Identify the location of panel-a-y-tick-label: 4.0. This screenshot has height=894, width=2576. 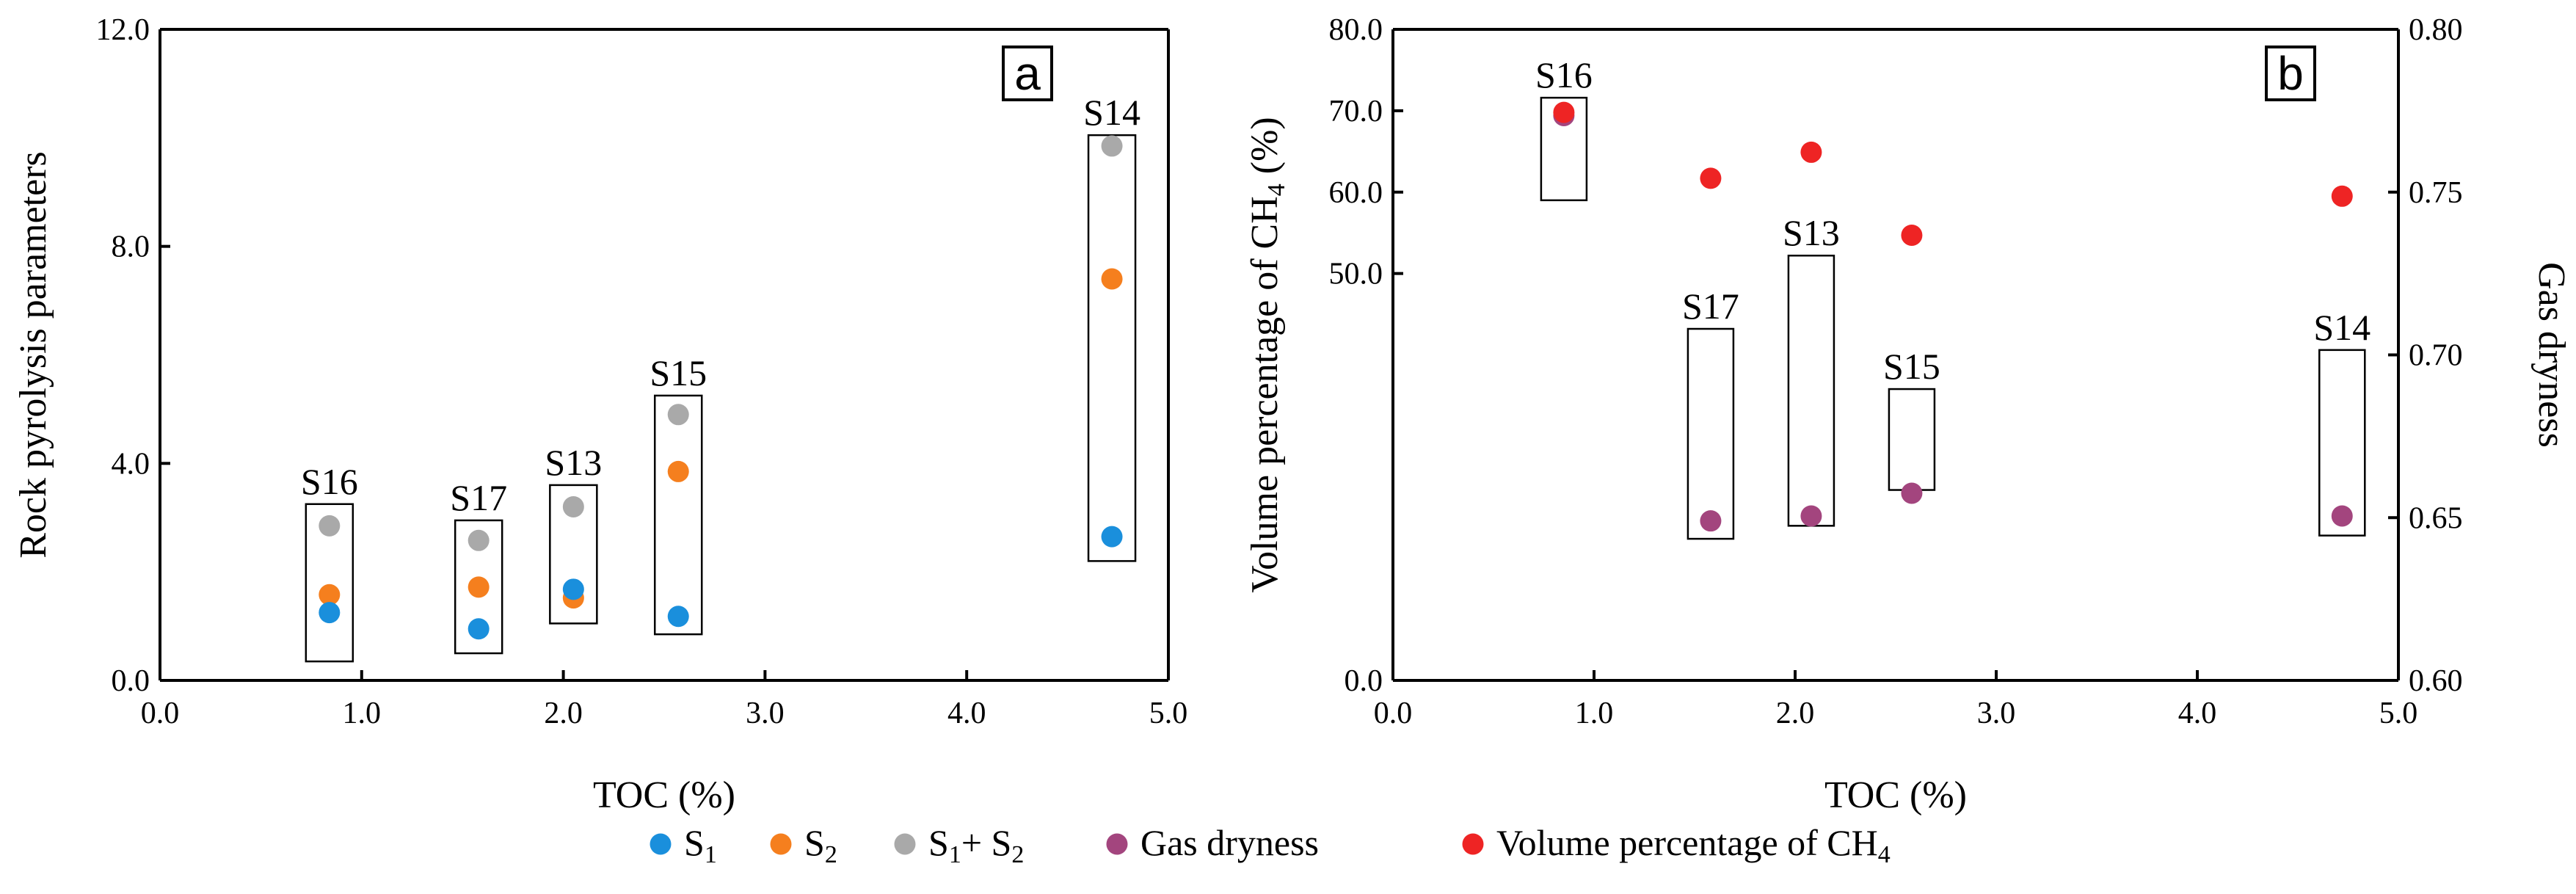
(131, 464).